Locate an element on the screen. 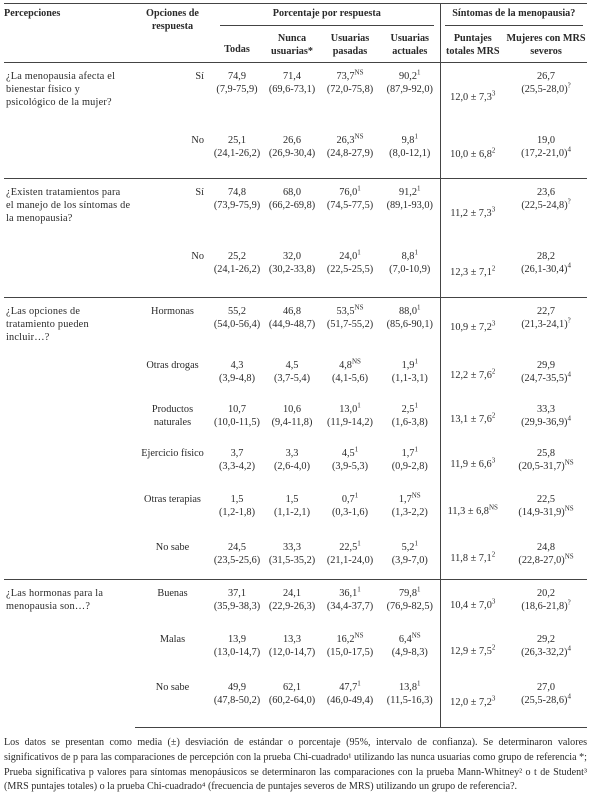  all-cell: 25,2 (24,1-26,2) is located at coordinates (237, 270).